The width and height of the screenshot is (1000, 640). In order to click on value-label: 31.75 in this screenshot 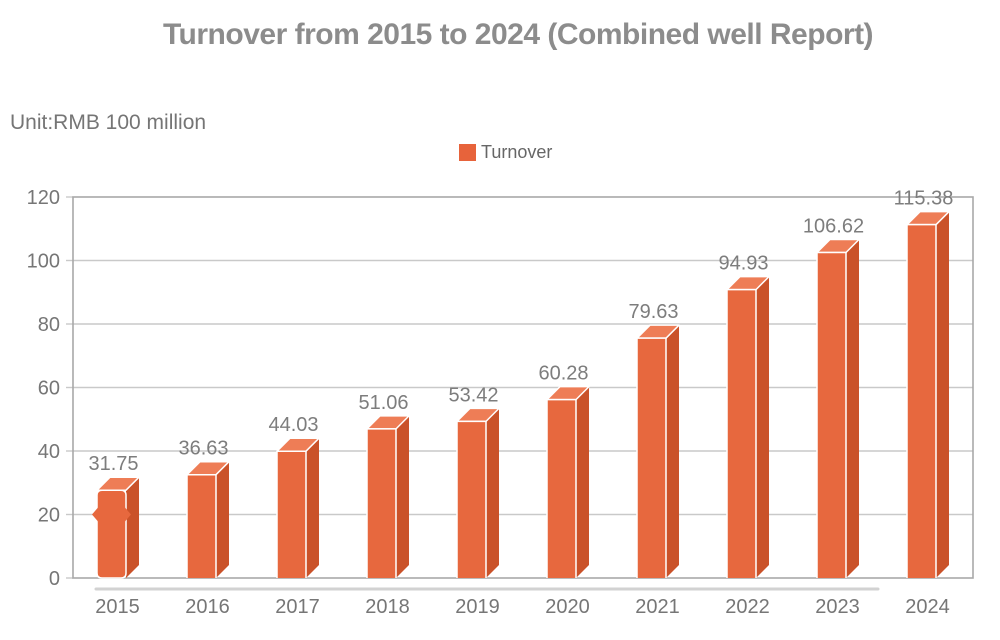, I will do `click(113, 464)`.